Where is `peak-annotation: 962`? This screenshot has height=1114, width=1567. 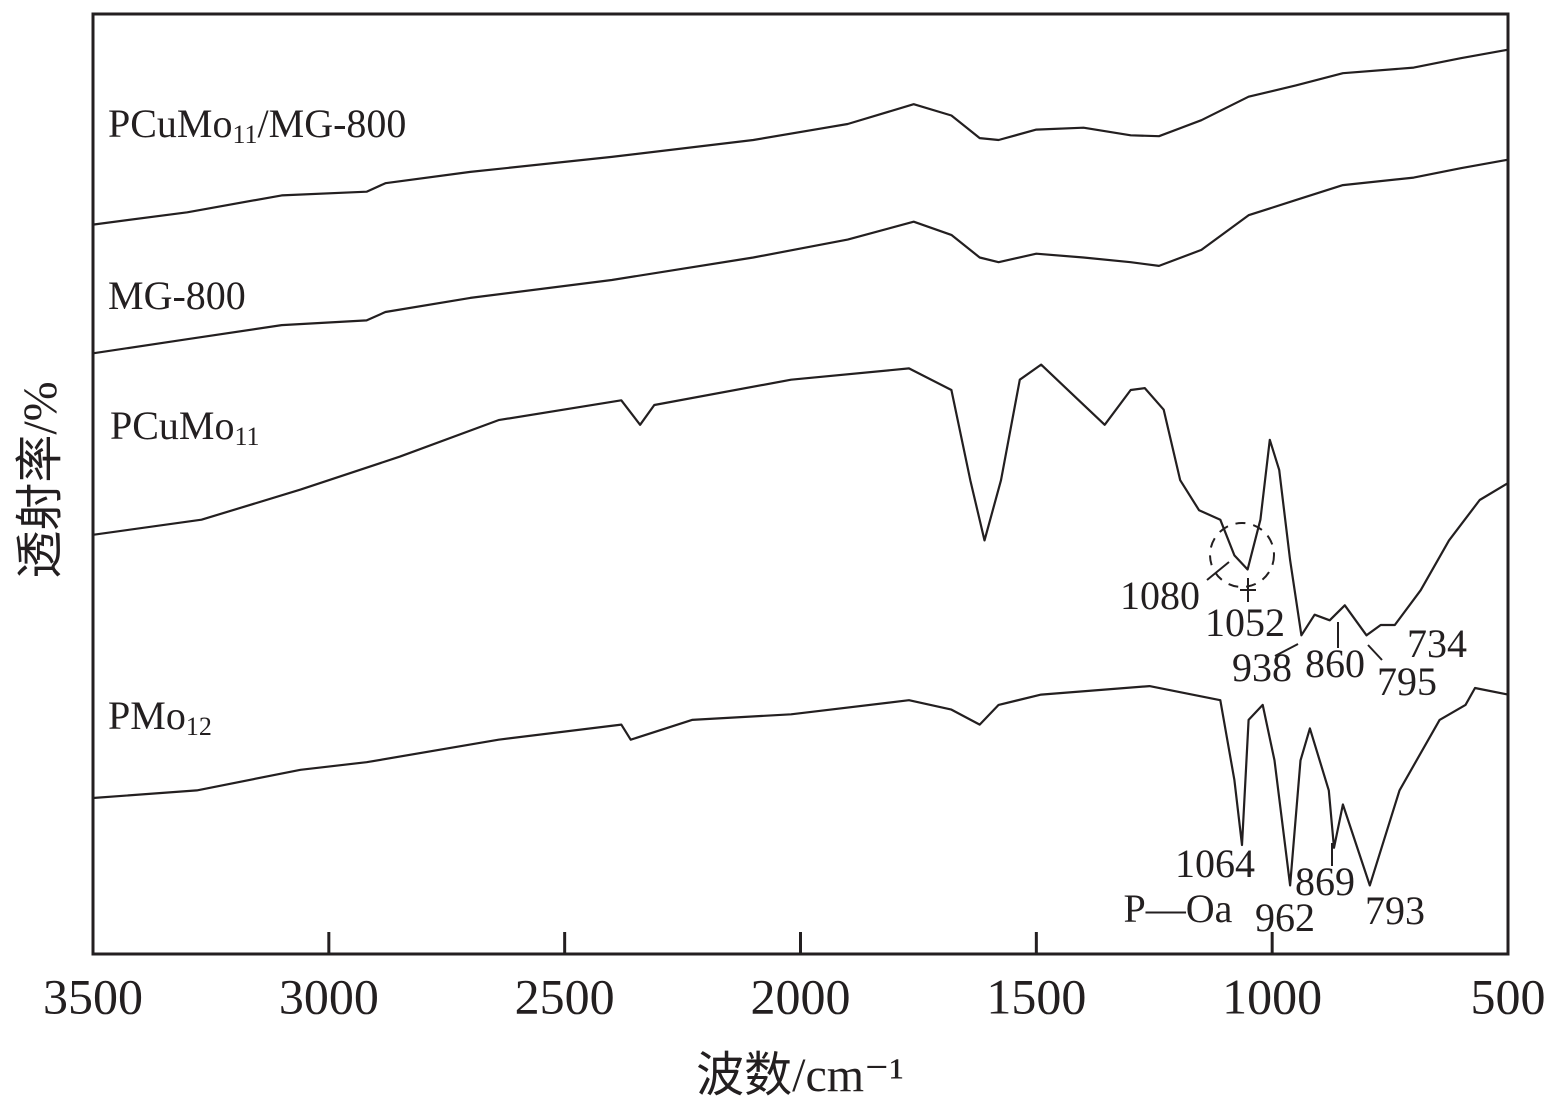 peak-annotation: 962 is located at coordinates (1285, 917).